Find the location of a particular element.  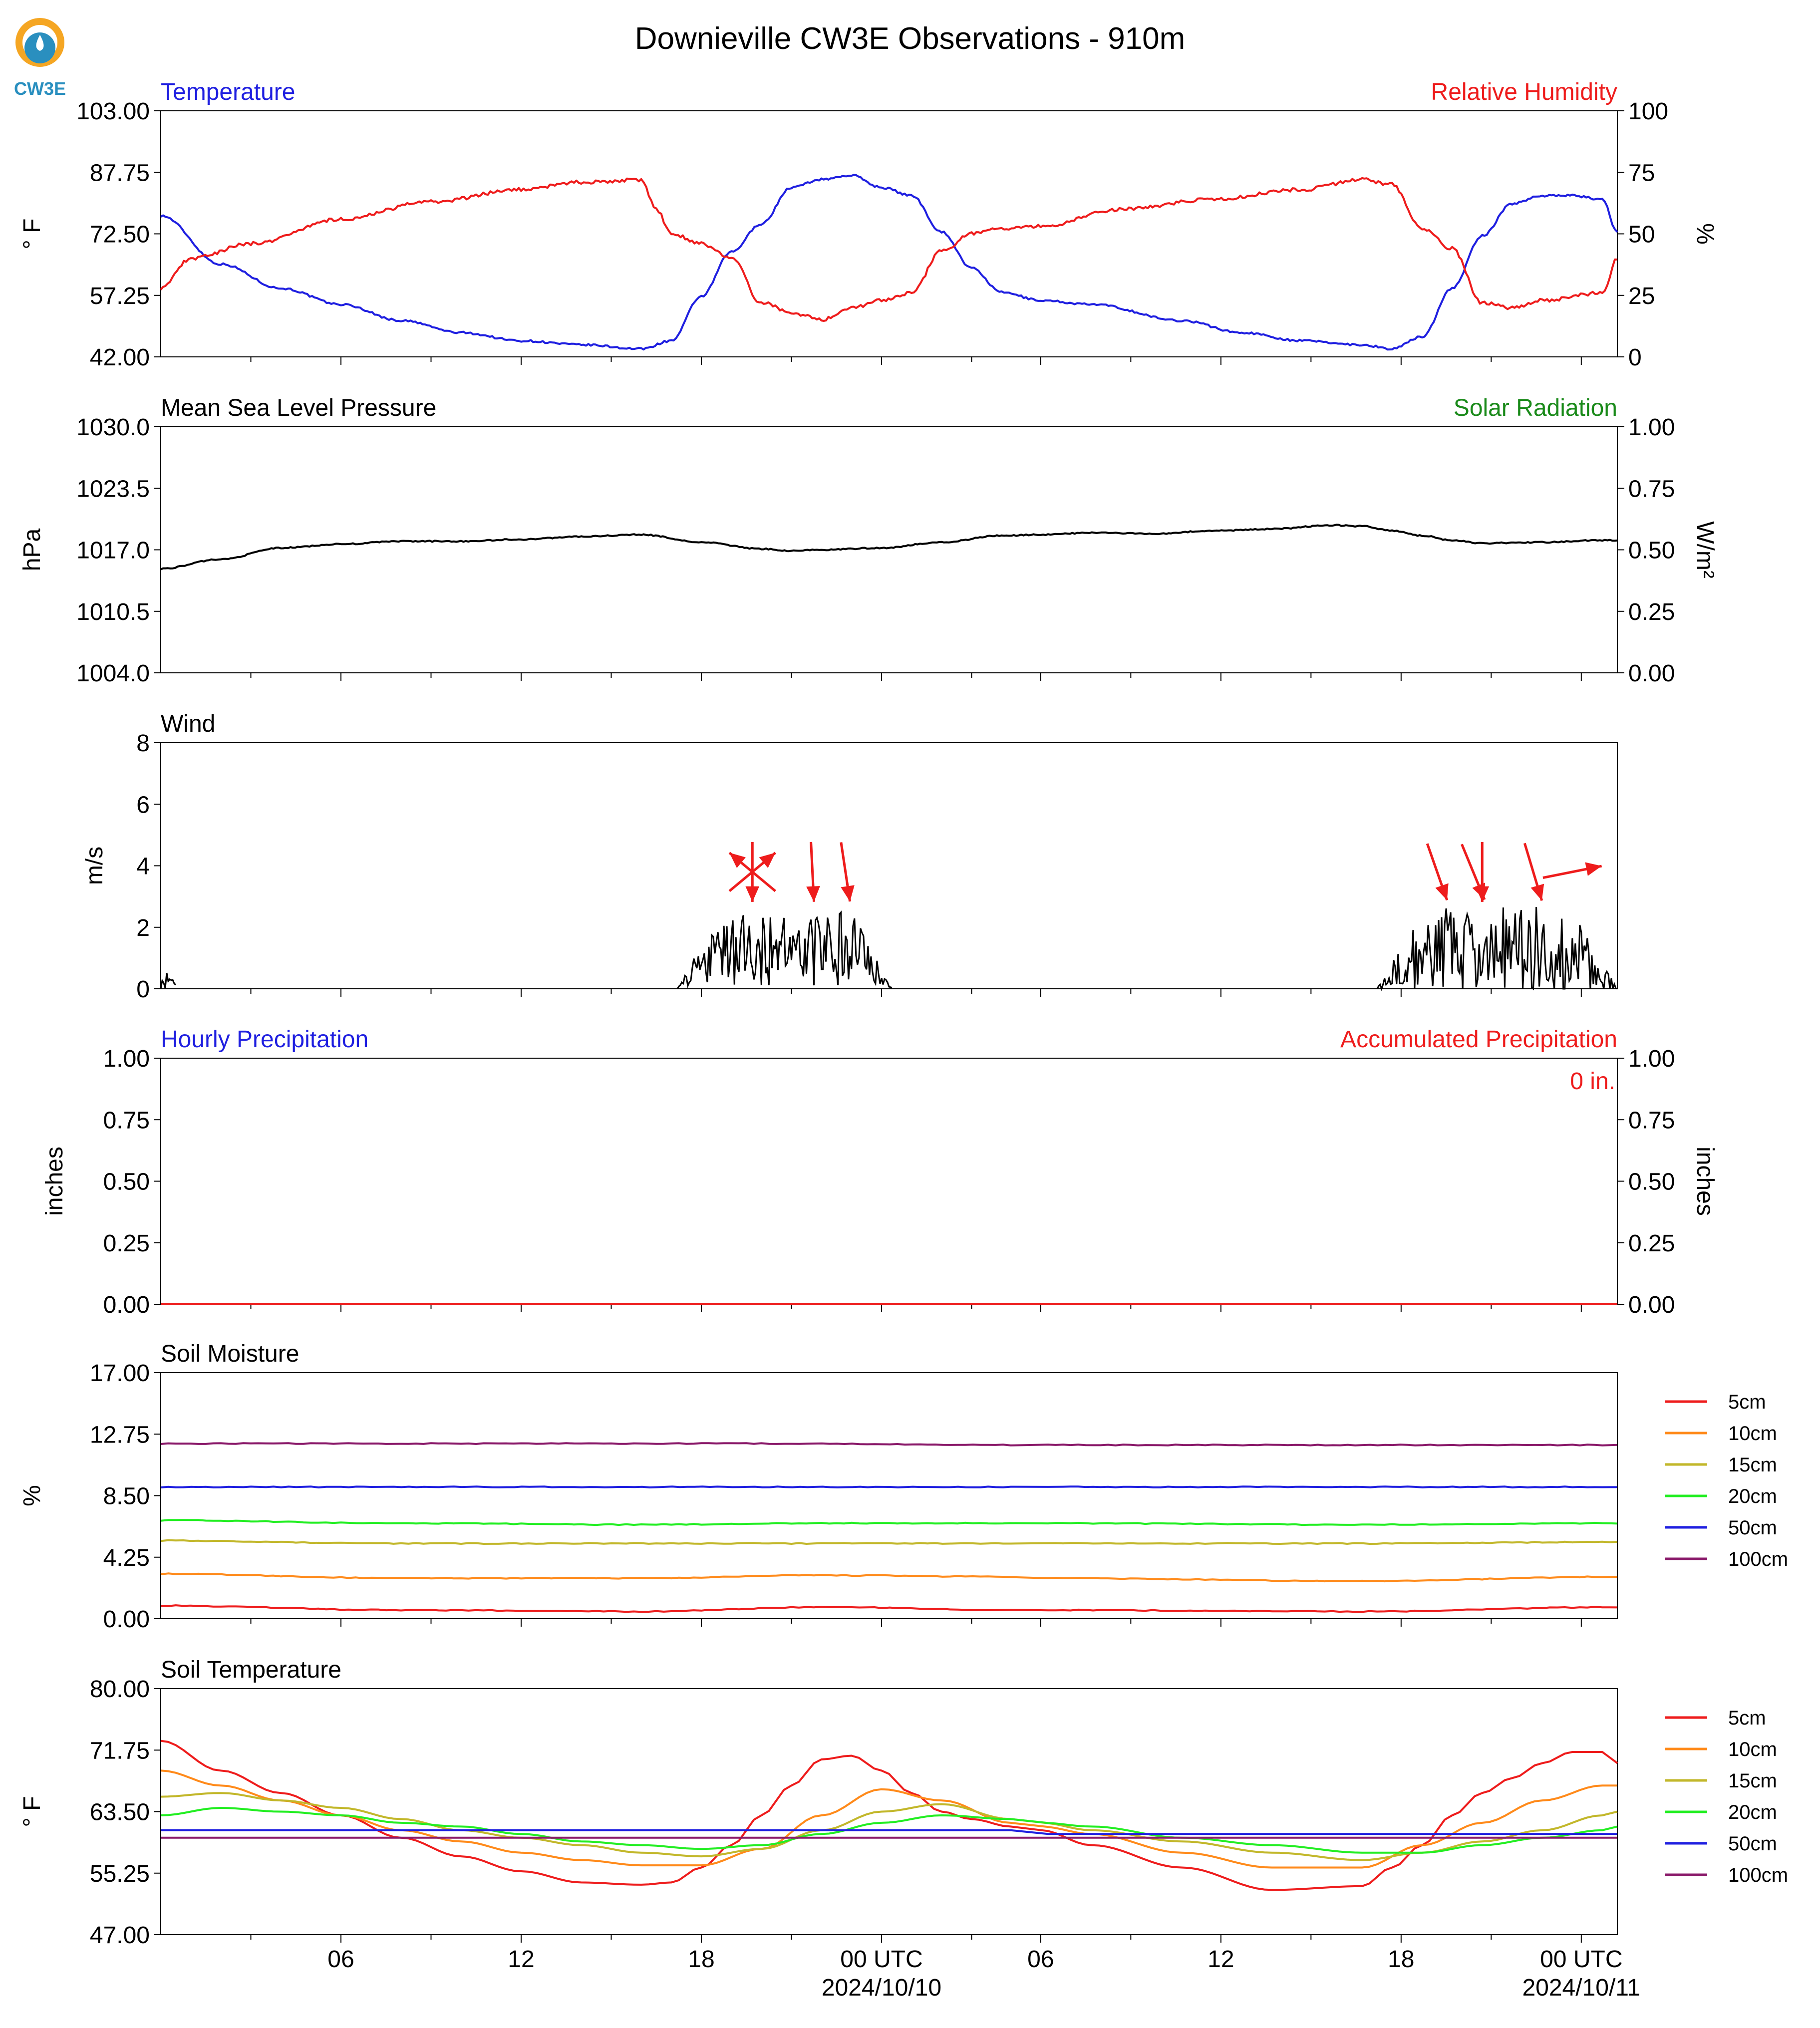

y-tick-label-left: 71.75 is located at coordinates (120, 1751).